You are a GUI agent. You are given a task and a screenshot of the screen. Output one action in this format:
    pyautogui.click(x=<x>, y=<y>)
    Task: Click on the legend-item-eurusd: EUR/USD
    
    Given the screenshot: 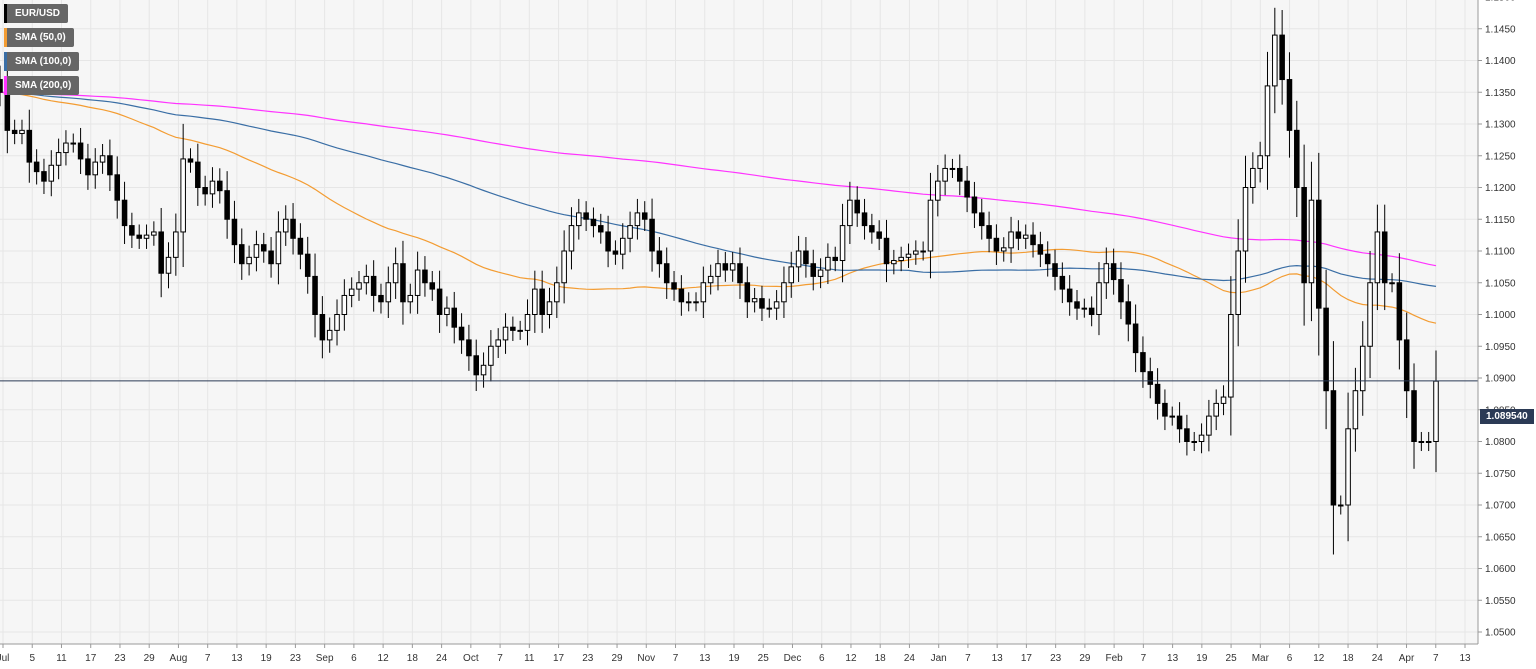 What is the action you would take?
    pyautogui.click(x=36, y=13)
    